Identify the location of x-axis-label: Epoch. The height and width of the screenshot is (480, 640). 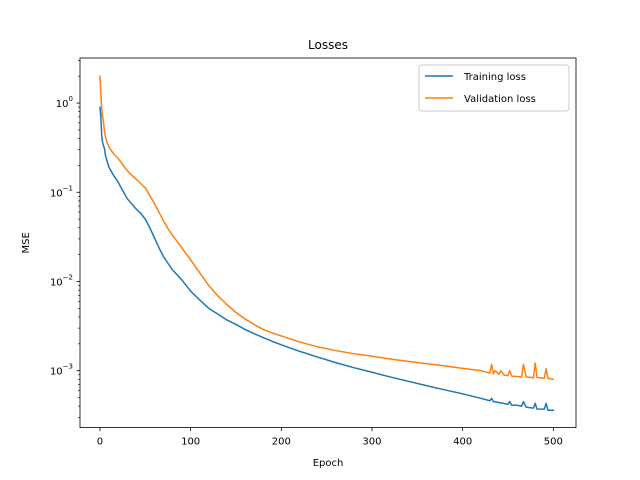
(328, 463).